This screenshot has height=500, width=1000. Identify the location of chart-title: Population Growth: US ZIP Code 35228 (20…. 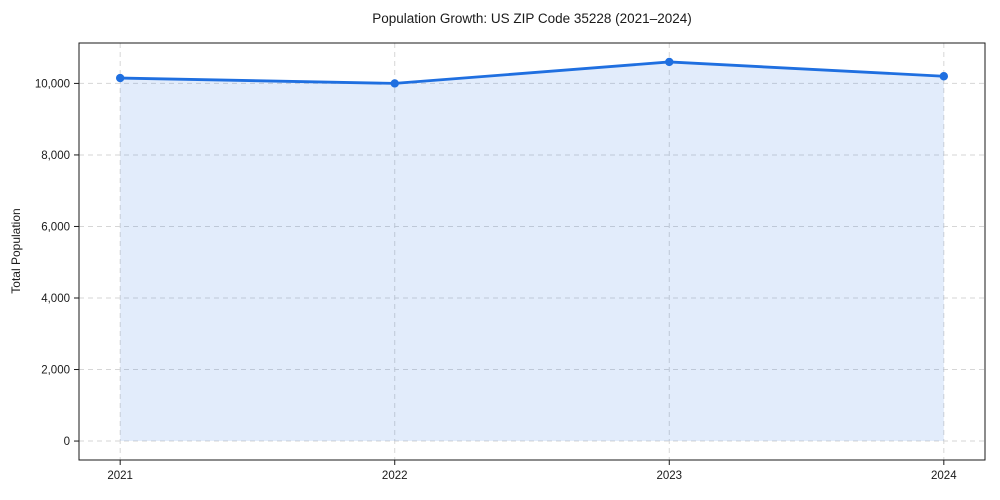
(532, 18).